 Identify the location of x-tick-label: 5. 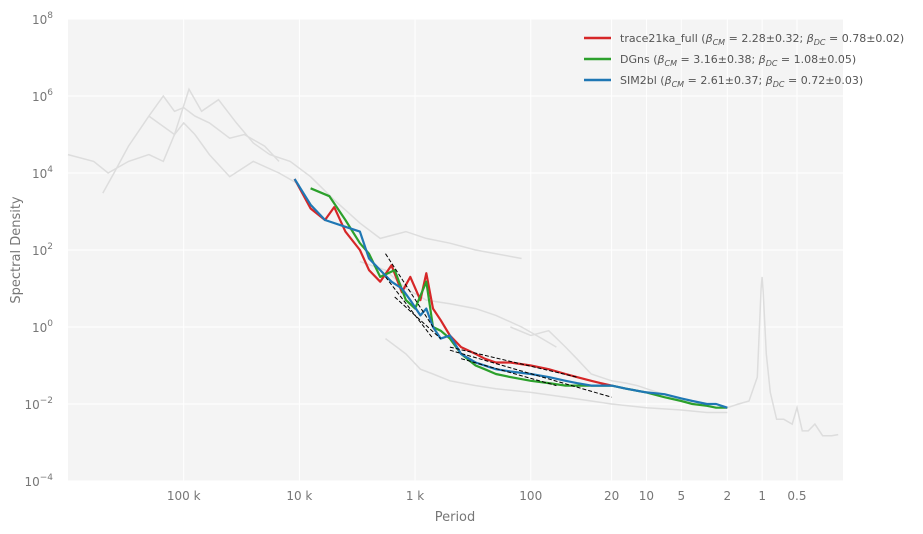
(681, 496).